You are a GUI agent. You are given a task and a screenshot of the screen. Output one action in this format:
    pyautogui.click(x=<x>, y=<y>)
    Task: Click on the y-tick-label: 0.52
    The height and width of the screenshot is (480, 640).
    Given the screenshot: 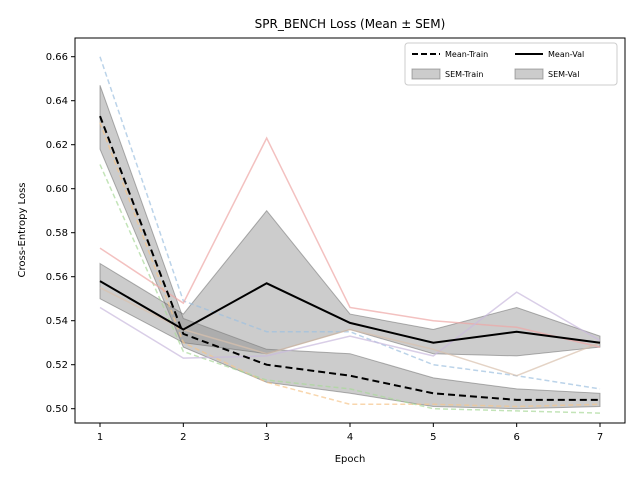 What is the action you would take?
    pyautogui.click(x=57, y=365)
    